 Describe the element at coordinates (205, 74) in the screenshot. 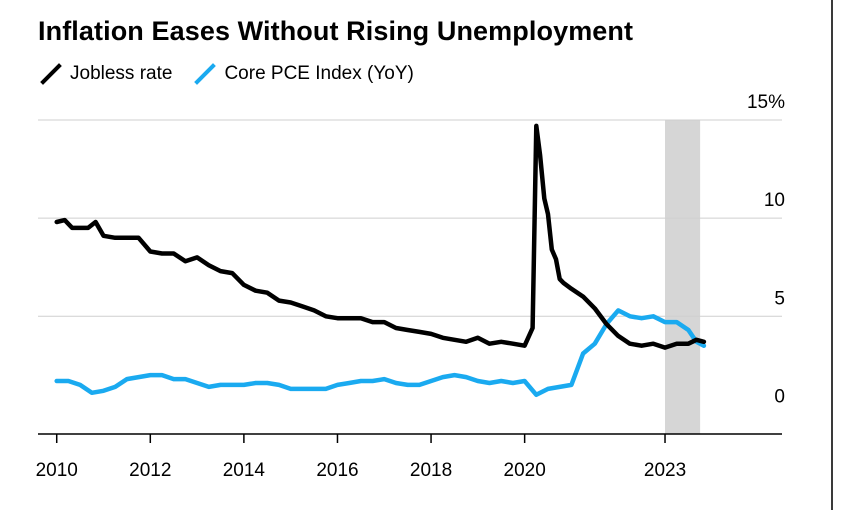

I see `pce-swatch-icon` at that location.